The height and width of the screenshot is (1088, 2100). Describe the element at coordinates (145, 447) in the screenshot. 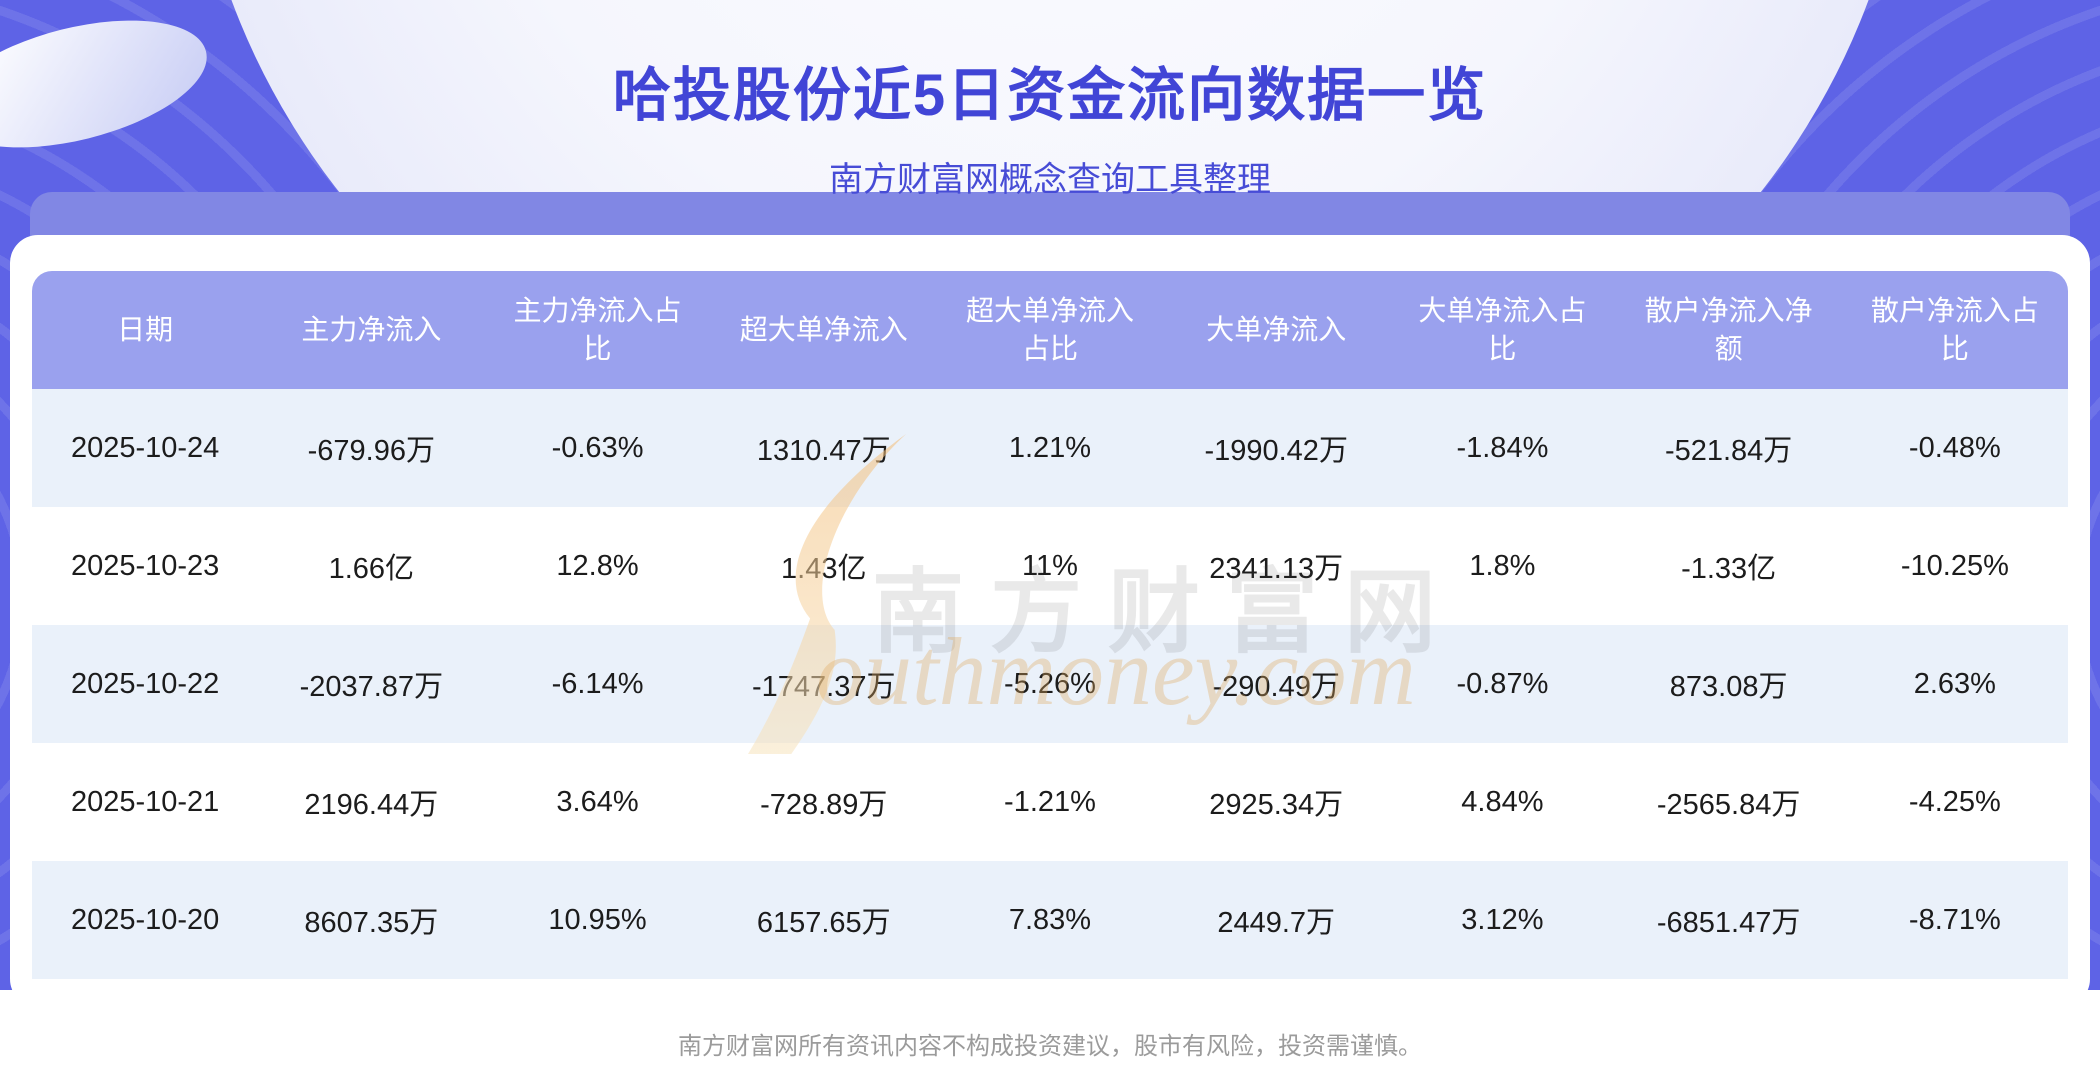

I see `table-cell: 2025-10-24` at that location.